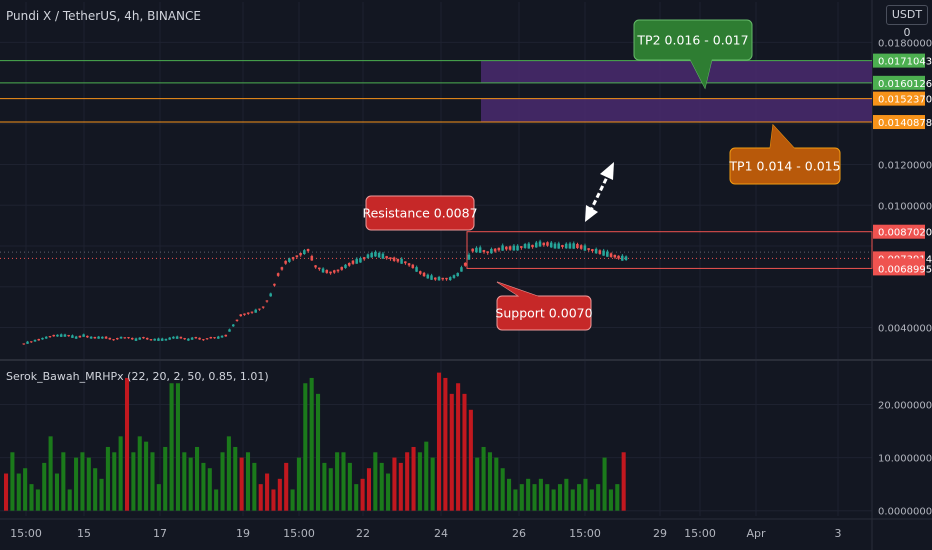 This screenshot has height=550, width=932. What do you see at coordinates (784, 166) in the screenshot?
I see `tp1-callout-text: TP1 0.014 - 0.015` at bounding box center [784, 166].